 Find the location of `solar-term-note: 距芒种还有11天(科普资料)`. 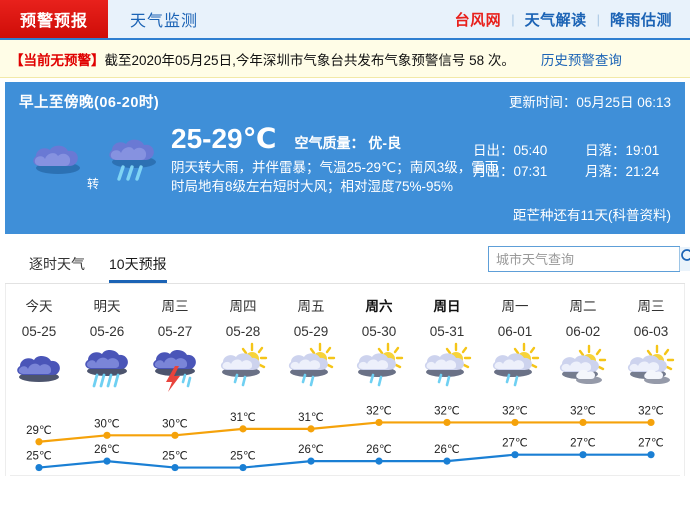

solar-term-note: 距芒种还有11天(科普资料) is located at coordinates (591, 215).